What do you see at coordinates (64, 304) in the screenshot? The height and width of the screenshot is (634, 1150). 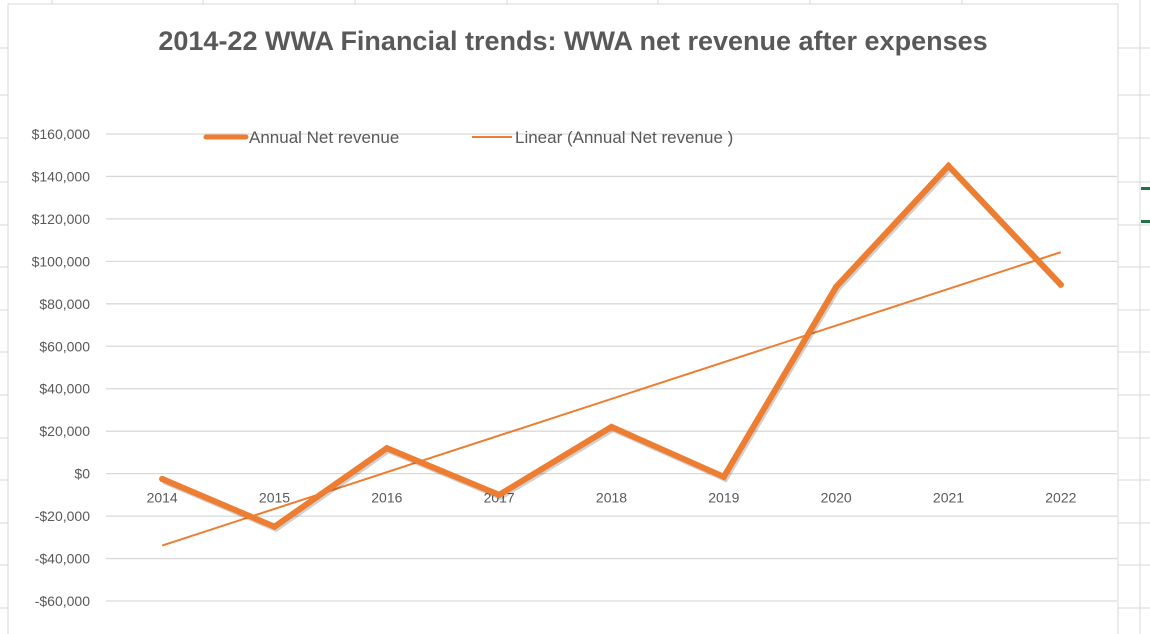 I see `y-tick-label: $80,000` at bounding box center [64, 304].